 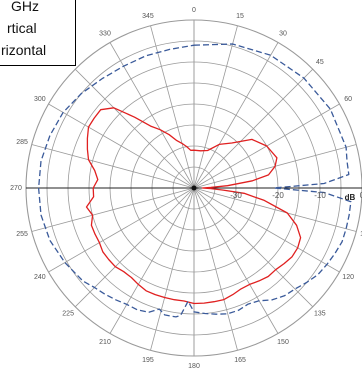 What do you see at coordinates (16, 188) in the screenshot?
I see `angle-tick-label: 270` at bounding box center [16, 188].